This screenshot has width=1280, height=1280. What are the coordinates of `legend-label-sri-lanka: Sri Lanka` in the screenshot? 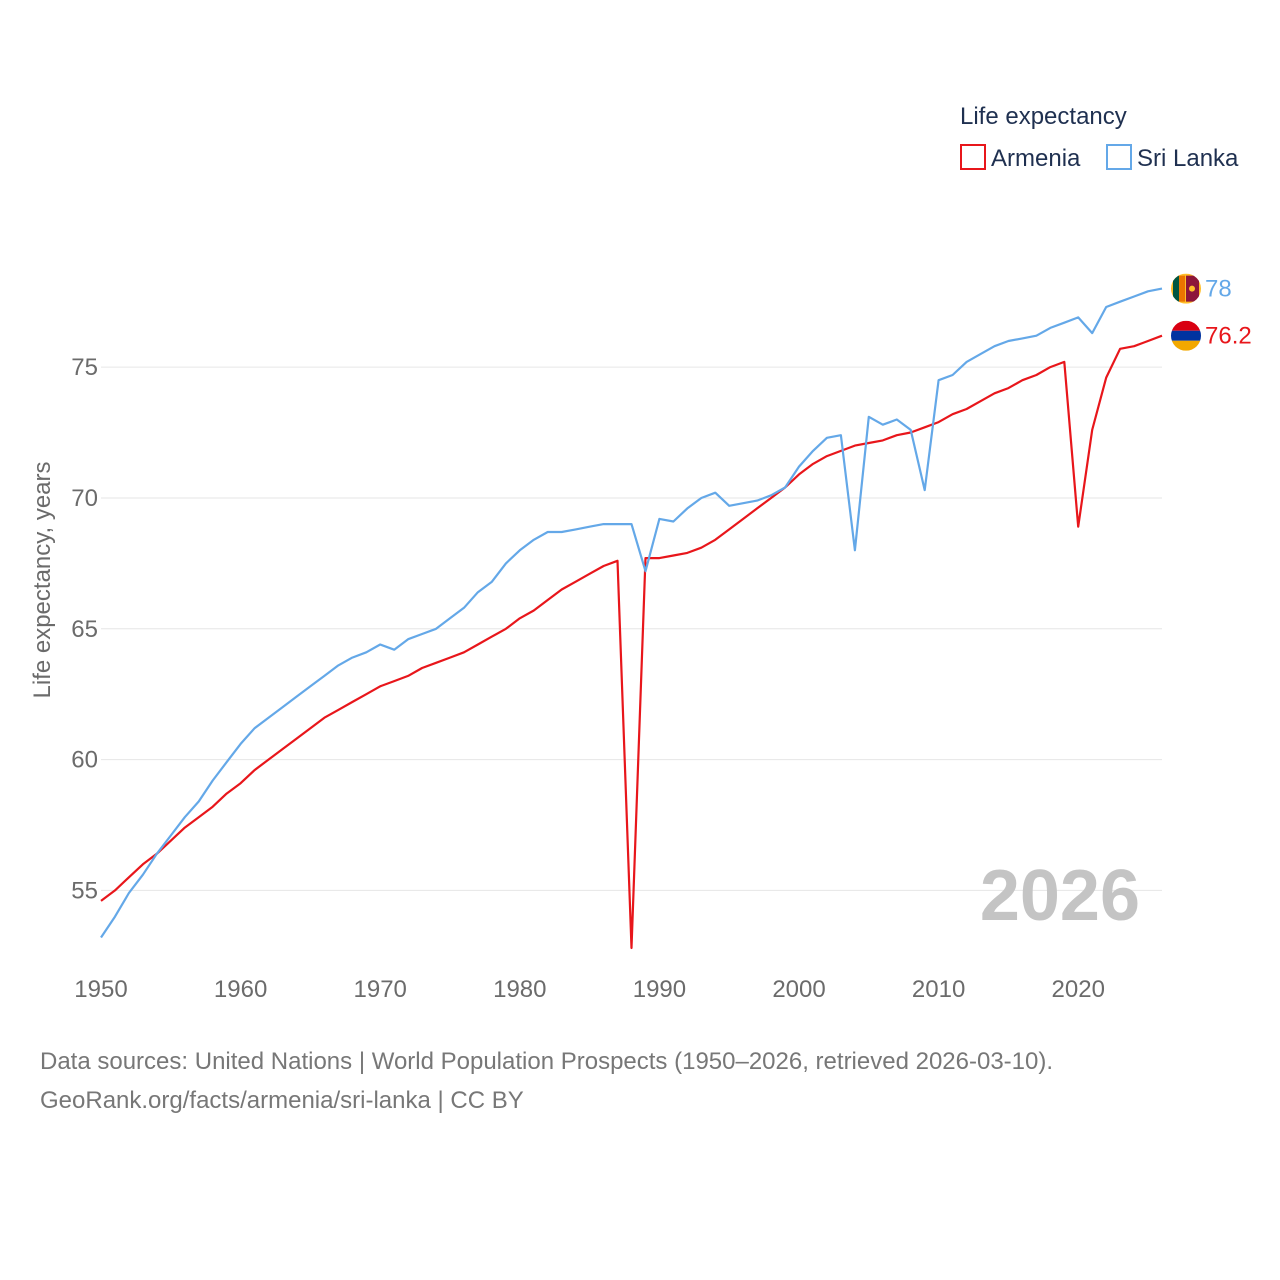 It's located at (1188, 158).